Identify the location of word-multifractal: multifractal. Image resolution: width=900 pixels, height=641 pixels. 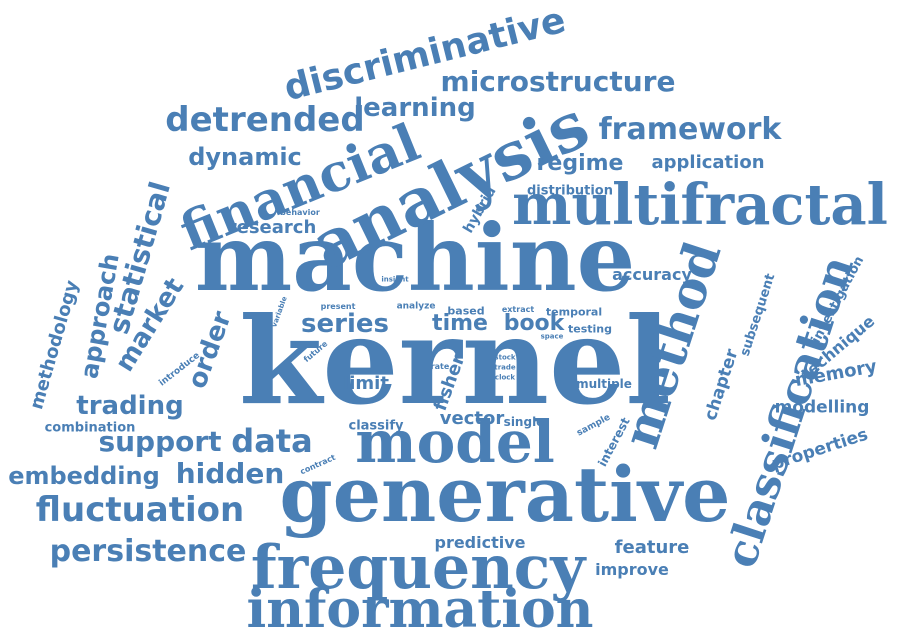
(700, 205).